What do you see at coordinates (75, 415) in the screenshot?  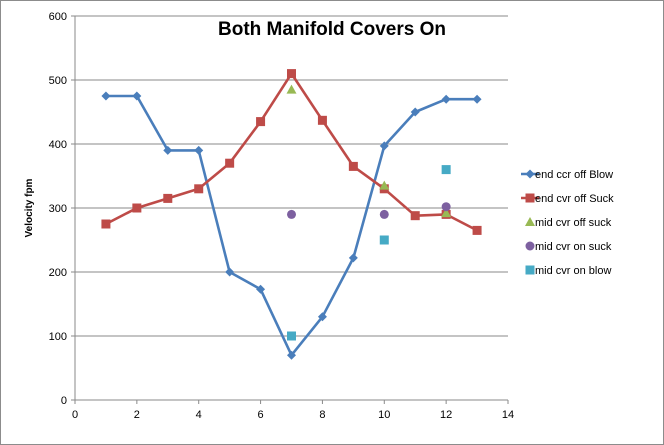 I see `x-tick-label: 0` at bounding box center [75, 415].